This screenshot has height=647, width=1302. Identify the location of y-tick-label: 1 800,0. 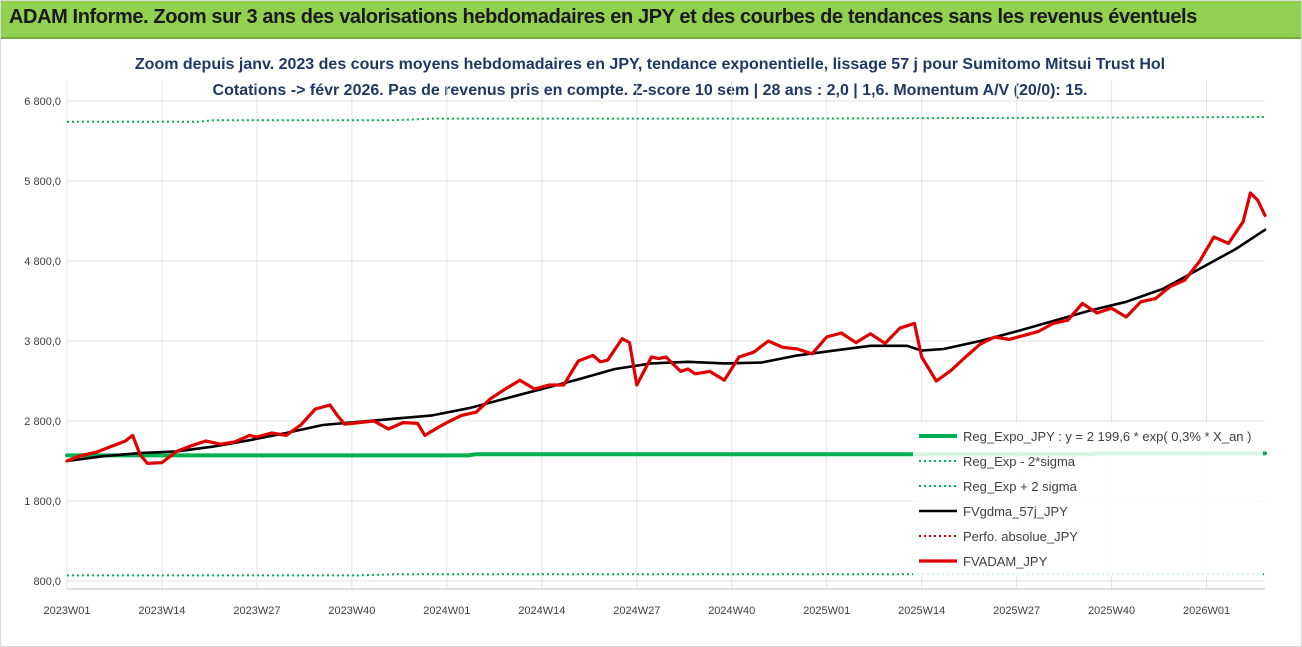
(42, 502).